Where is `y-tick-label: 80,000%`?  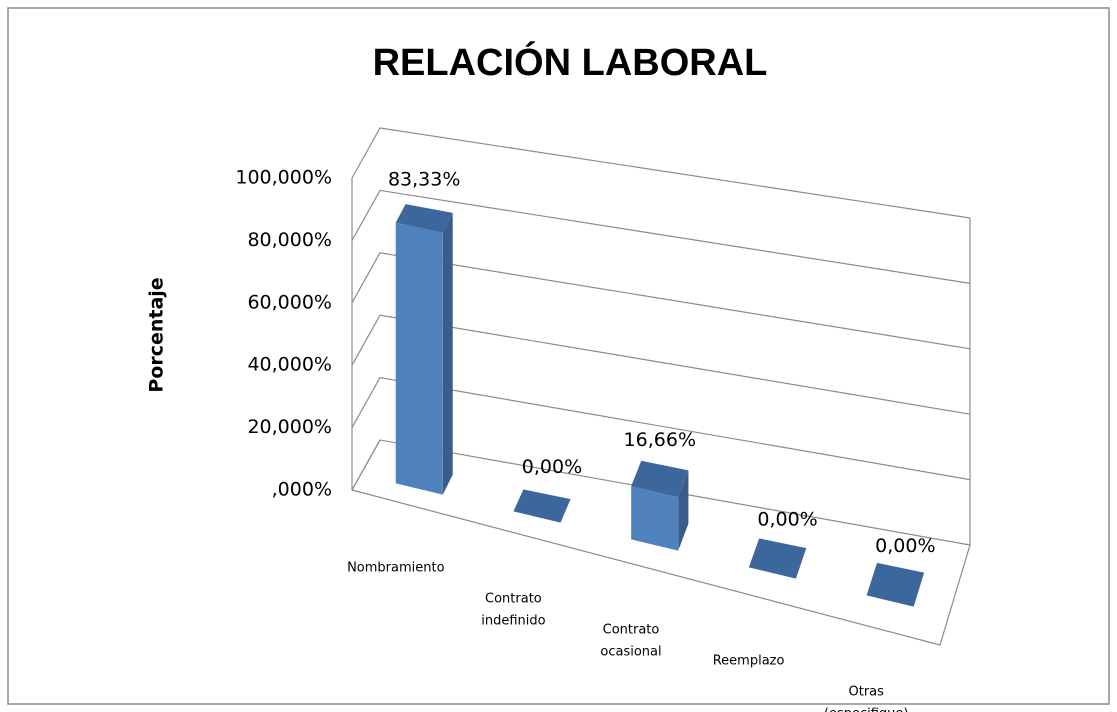 y-tick-label: 80,000% is located at coordinates (289, 240).